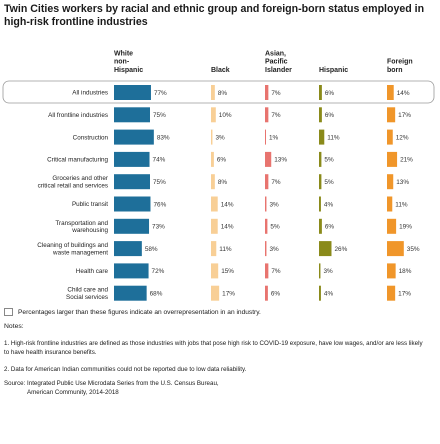  Describe the element at coordinates (227, 271) in the screenshot. I see `data-label: 15%` at that location.